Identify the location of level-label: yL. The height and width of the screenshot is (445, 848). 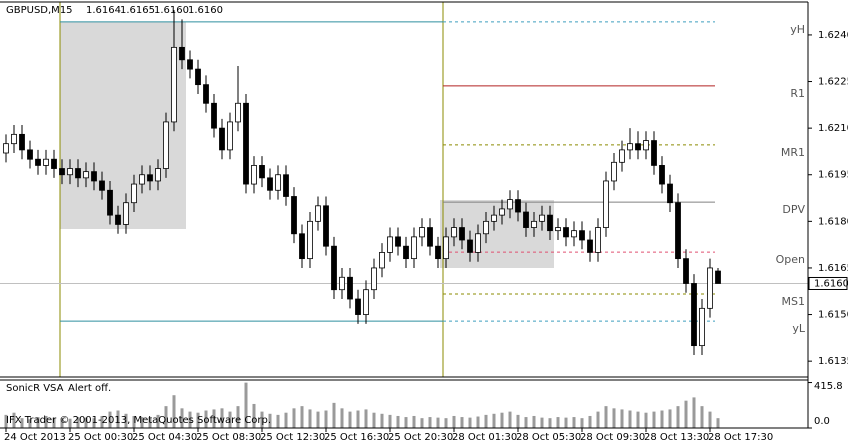
(799, 328).